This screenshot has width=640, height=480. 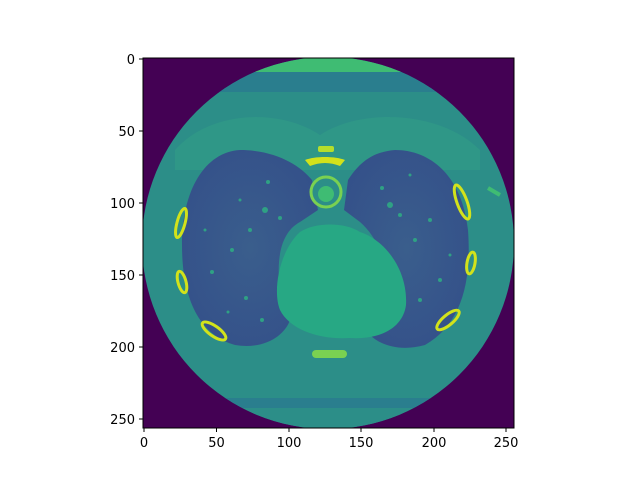 What do you see at coordinates (361, 443) in the screenshot?
I see `x-tick-label: 150` at bounding box center [361, 443].